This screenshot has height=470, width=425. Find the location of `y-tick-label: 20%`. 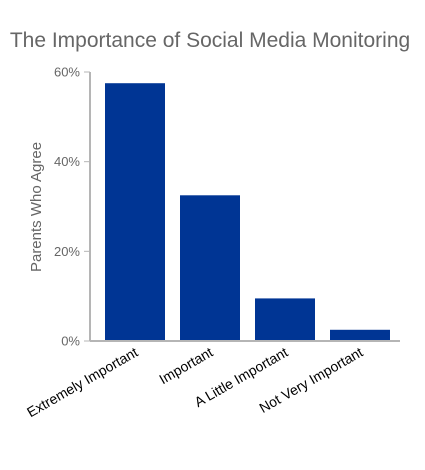

y-tick-label: 20% is located at coordinates (67, 251).